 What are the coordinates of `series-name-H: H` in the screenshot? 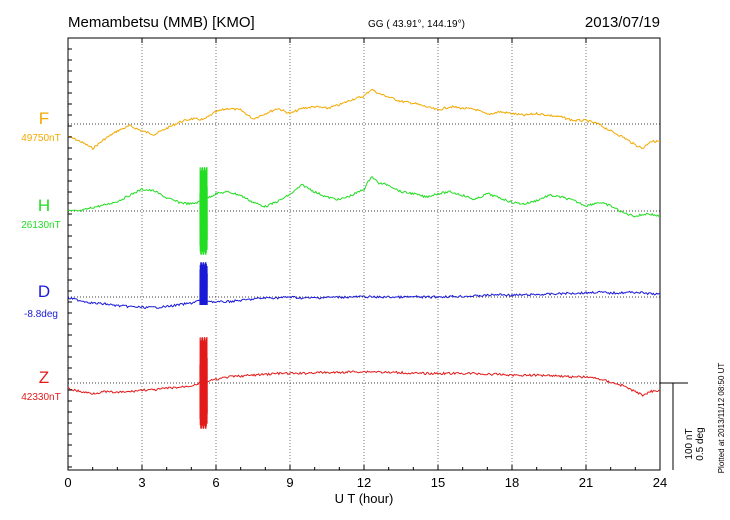 It's located at (44, 205).